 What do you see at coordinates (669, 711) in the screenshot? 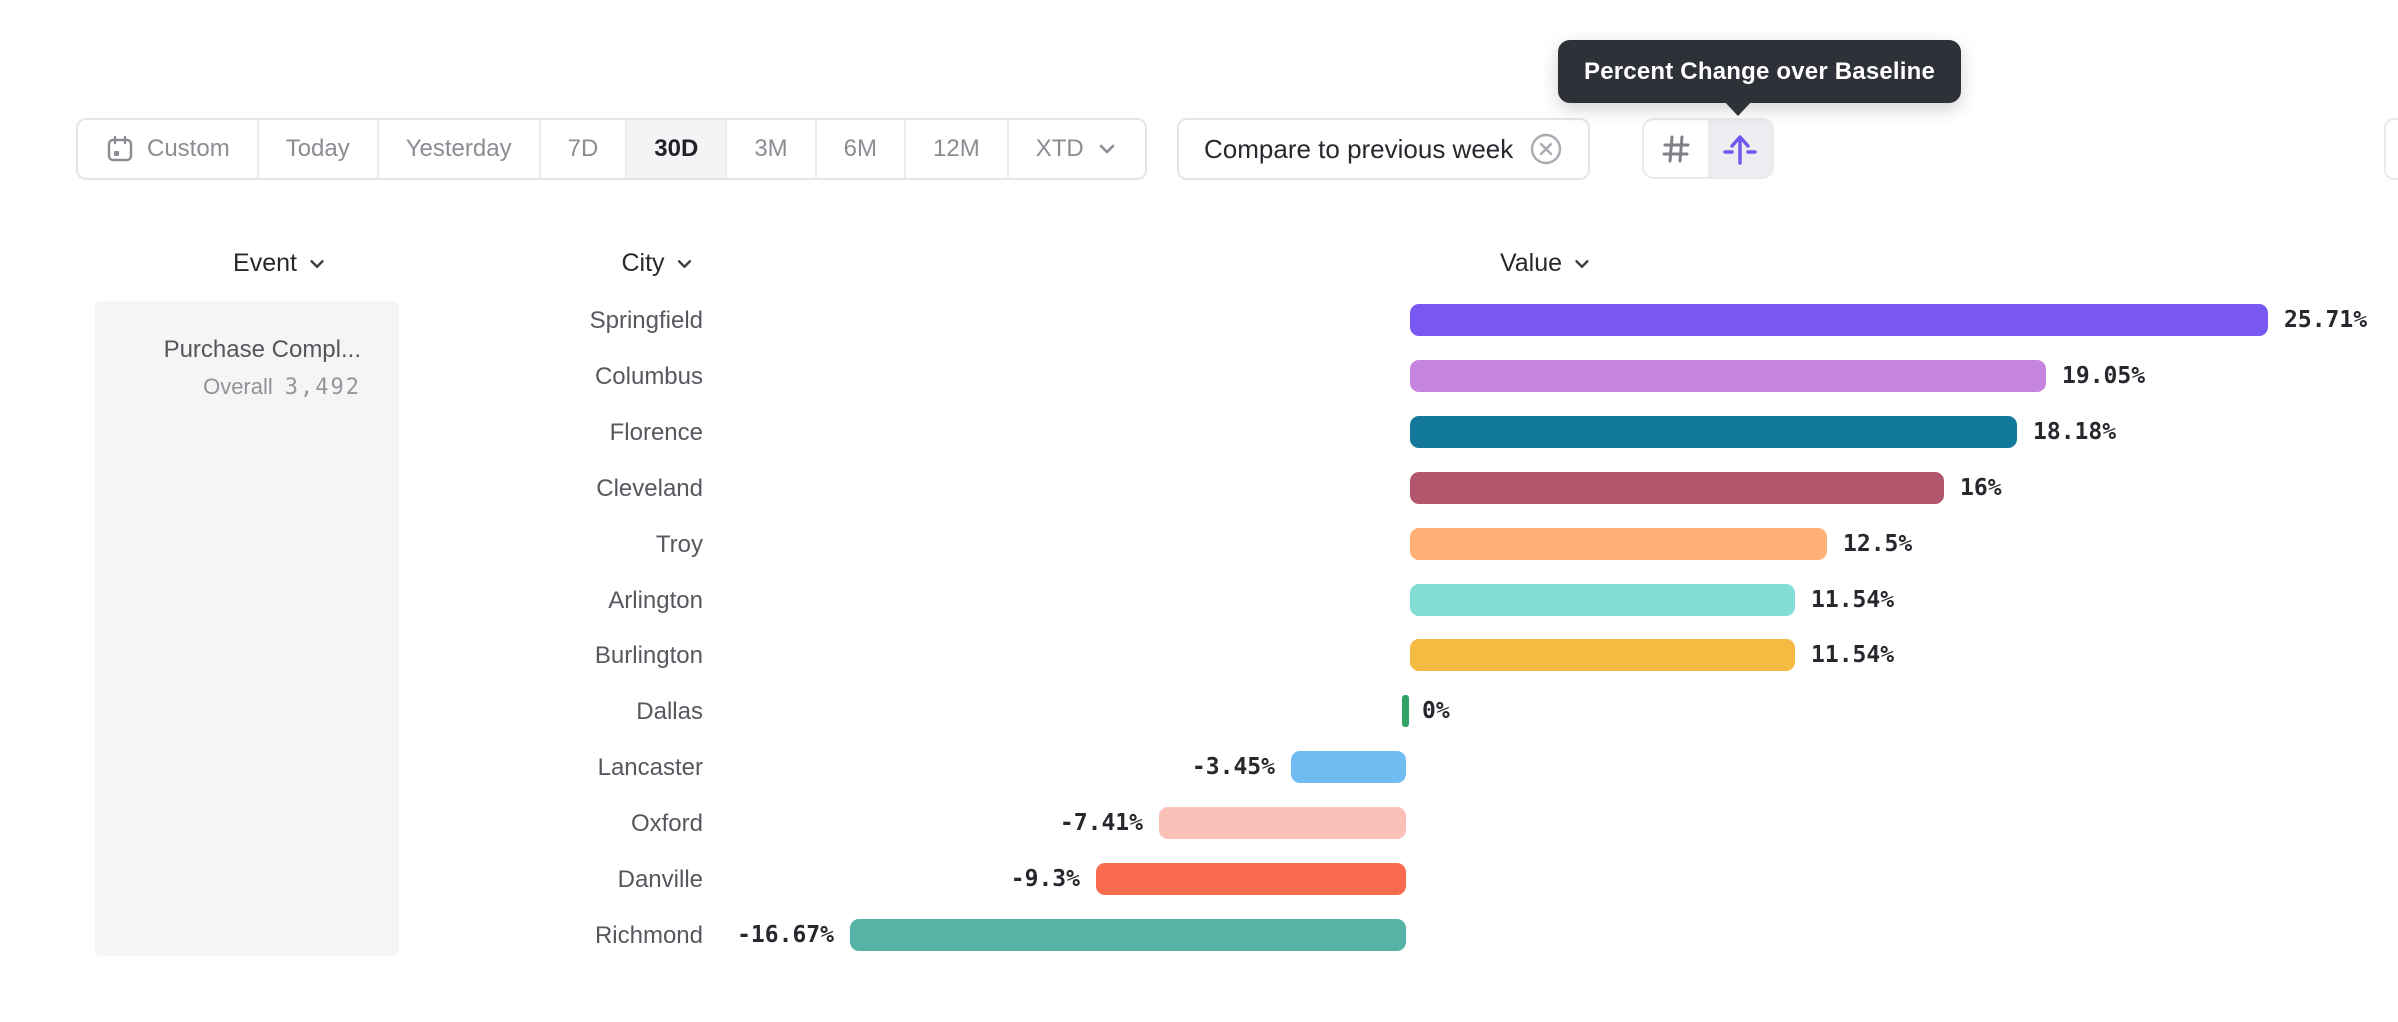
I see `city-label: Dallas` at bounding box center [669, 711].